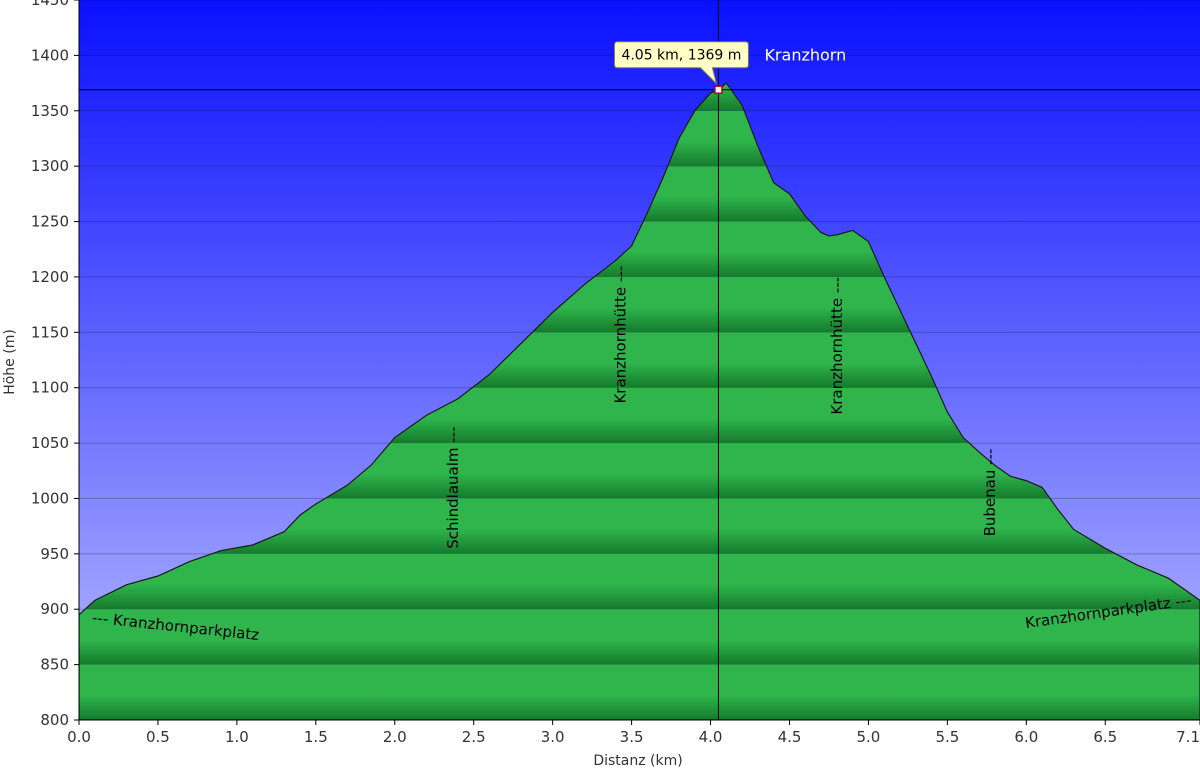 This screenshot has width=1200, height=771. What do you see at coordinates (805, 55) in the screenshot?
I see `peak-name-label: Kranzhorn` at bounding box center [805, 55].